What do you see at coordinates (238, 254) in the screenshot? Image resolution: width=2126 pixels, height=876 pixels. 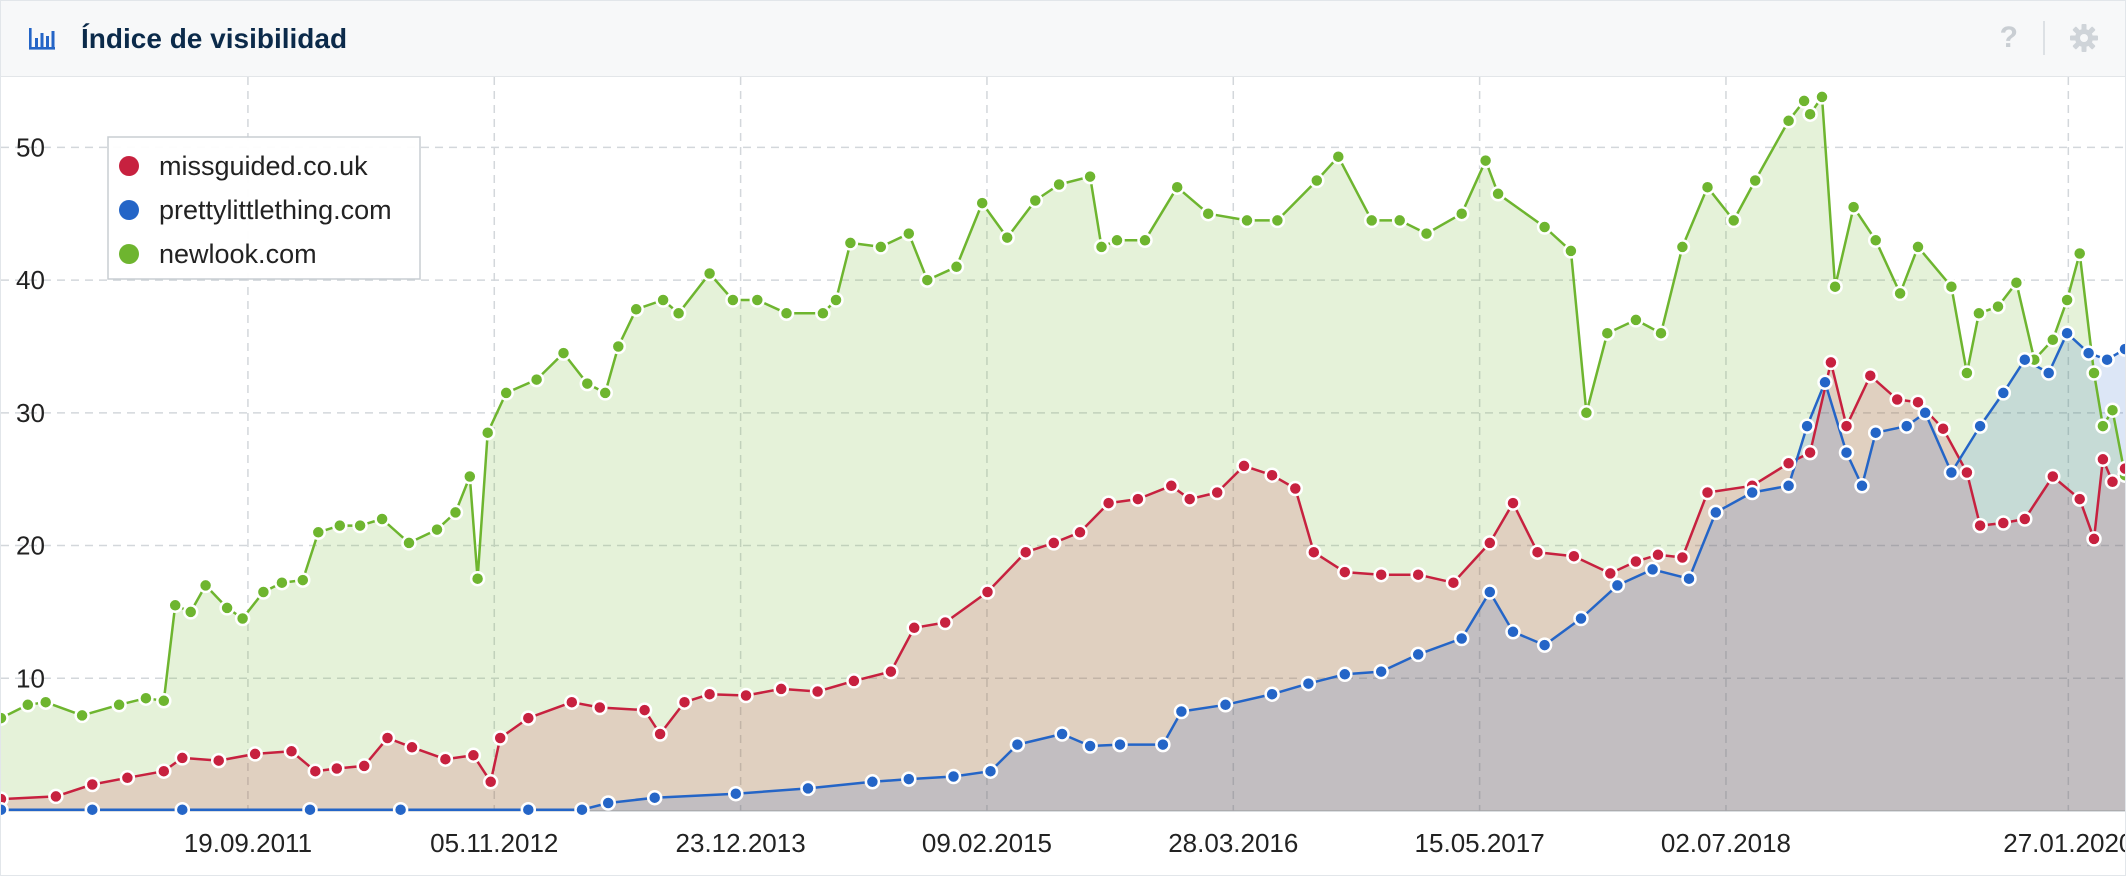 I see `legend-label: newlook.com` at bounding box center [238, 254].